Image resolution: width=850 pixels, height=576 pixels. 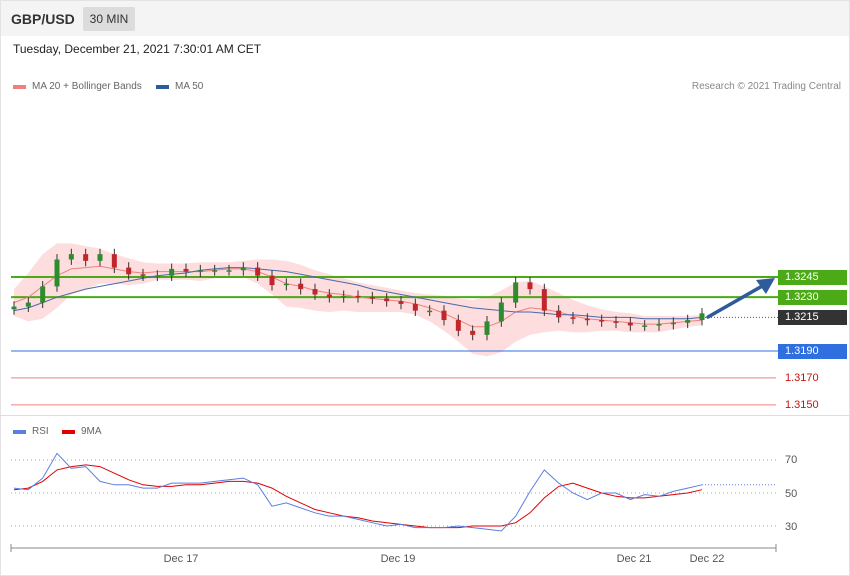 I want to click on forecast-arrow-head, so click(x=765, y=286).